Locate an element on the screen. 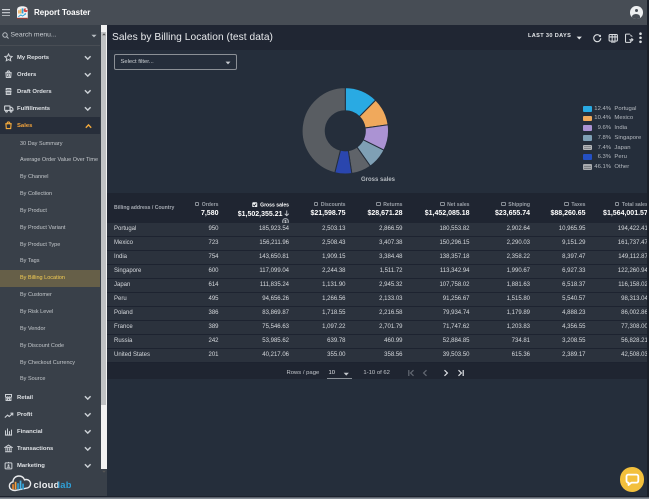  svg-text: cloud is located at coordinates (47, 484).